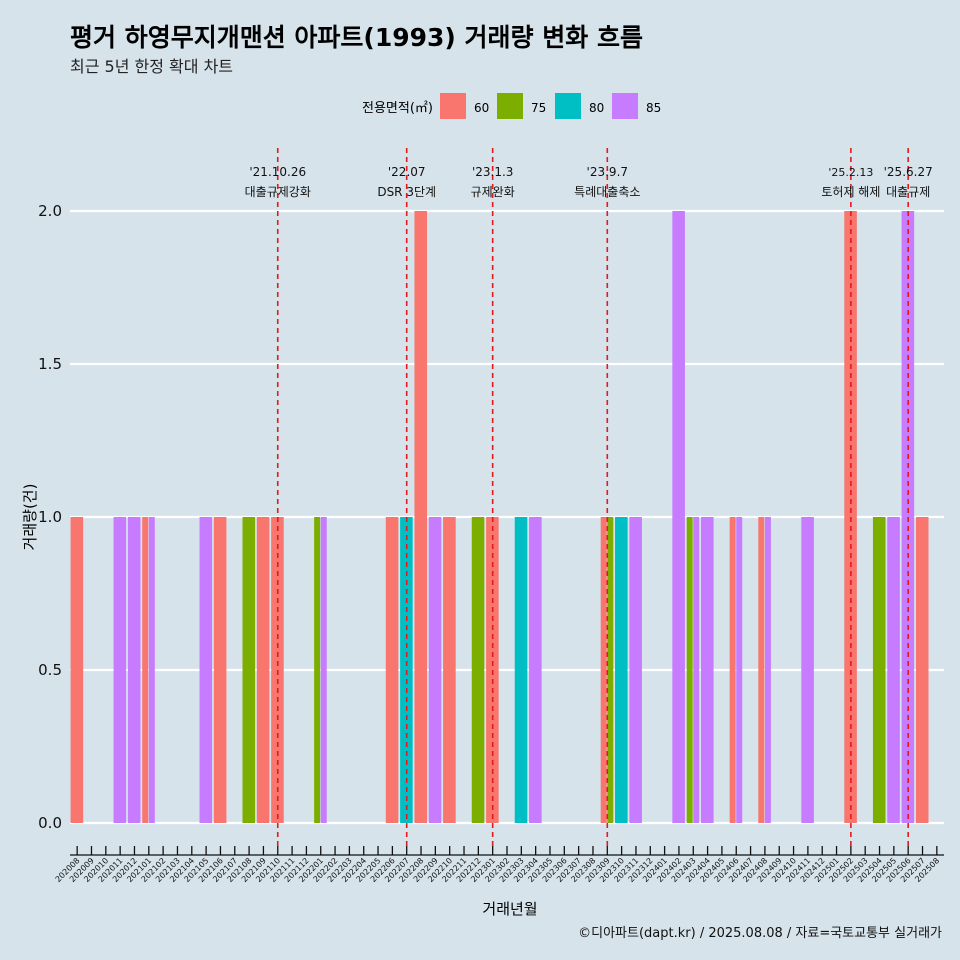 This screenshot has height=960, width=960. What do you see at coordinates (908, 172) in the screenshot?
I see `annotation-date: '25.6.27` at bounding box center [908, 172].